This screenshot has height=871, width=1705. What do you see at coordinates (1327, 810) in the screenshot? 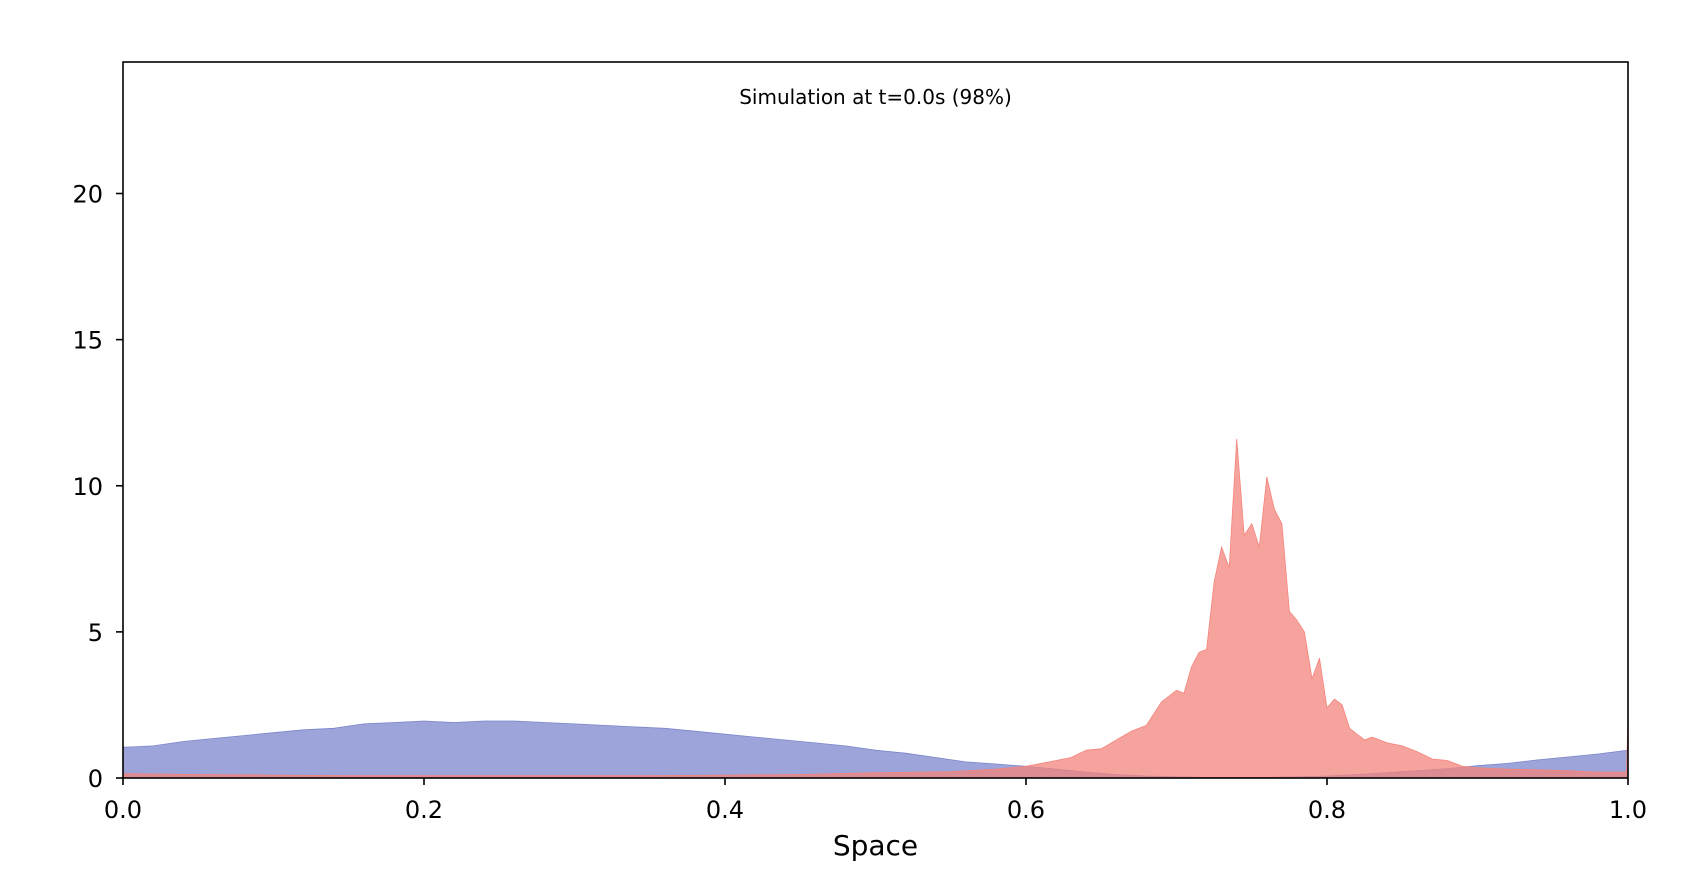
I see `x-tick-label: 0.8` at bounding box center [1327, 810].